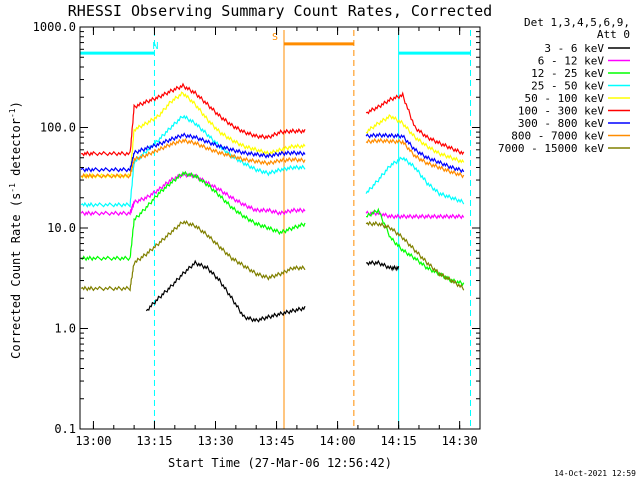  Describe the element at coordinates (557, 136) in the screenshot. I see `legend-label: 800 - 7000 keV` at that location.